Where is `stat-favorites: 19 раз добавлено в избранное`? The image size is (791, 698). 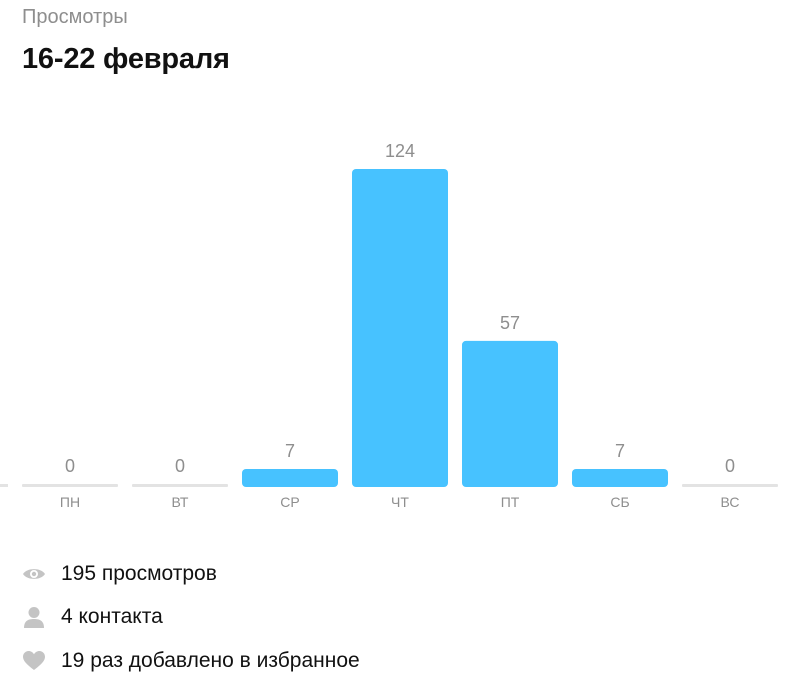
stat-favorites: 19 раз добавлено в избранное is located at coordinates (191, 661).